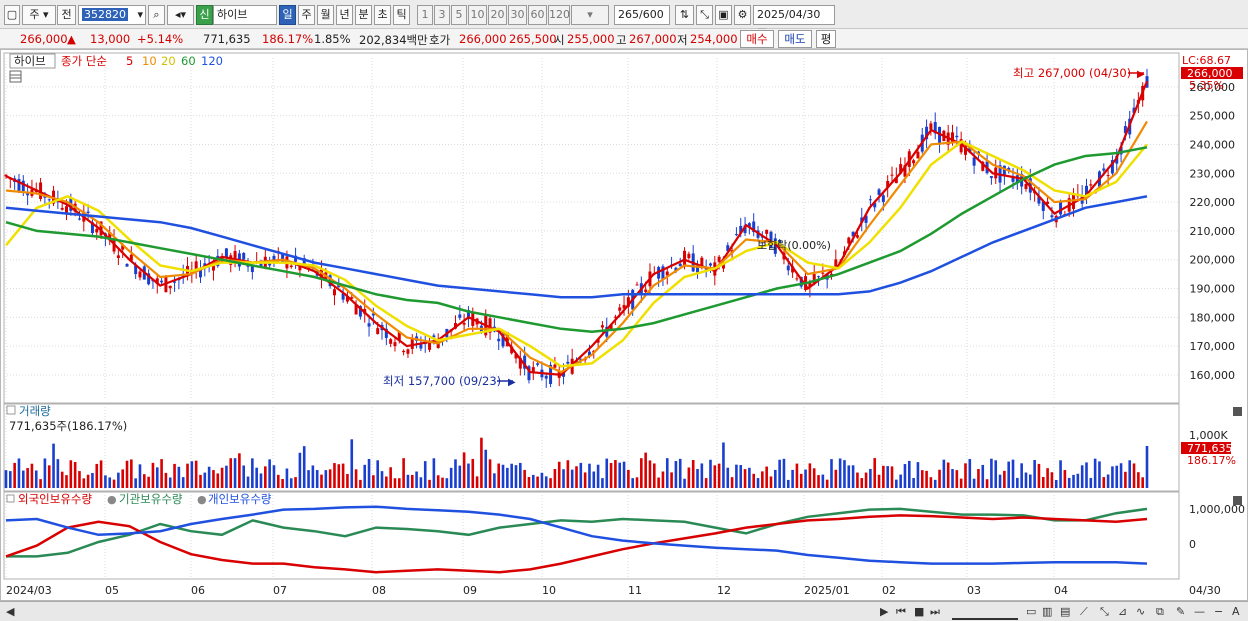  I want to click on layout-icon: ▭, so click(1031, 611).